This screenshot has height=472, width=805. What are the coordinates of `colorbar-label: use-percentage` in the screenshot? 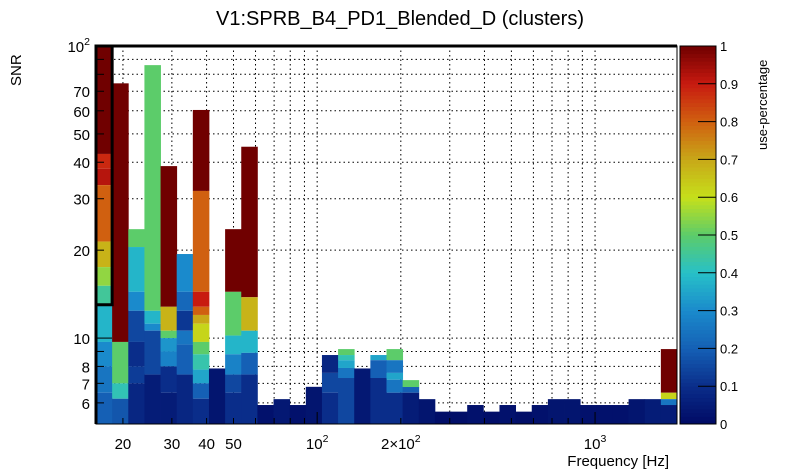 It's located at (762, 105).